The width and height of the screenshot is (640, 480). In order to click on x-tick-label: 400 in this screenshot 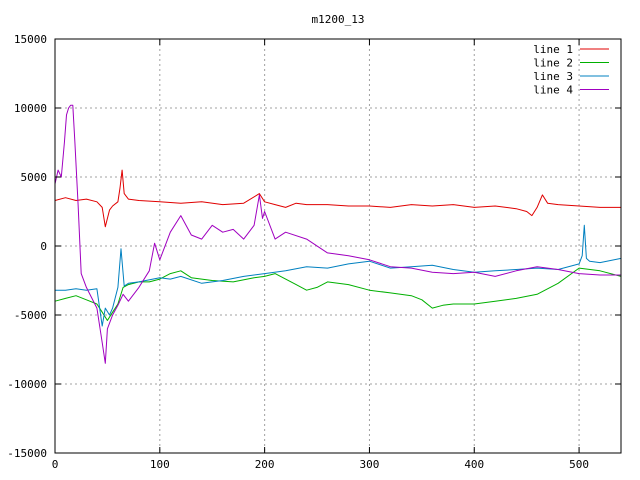, I will do `click(474, 464)`.